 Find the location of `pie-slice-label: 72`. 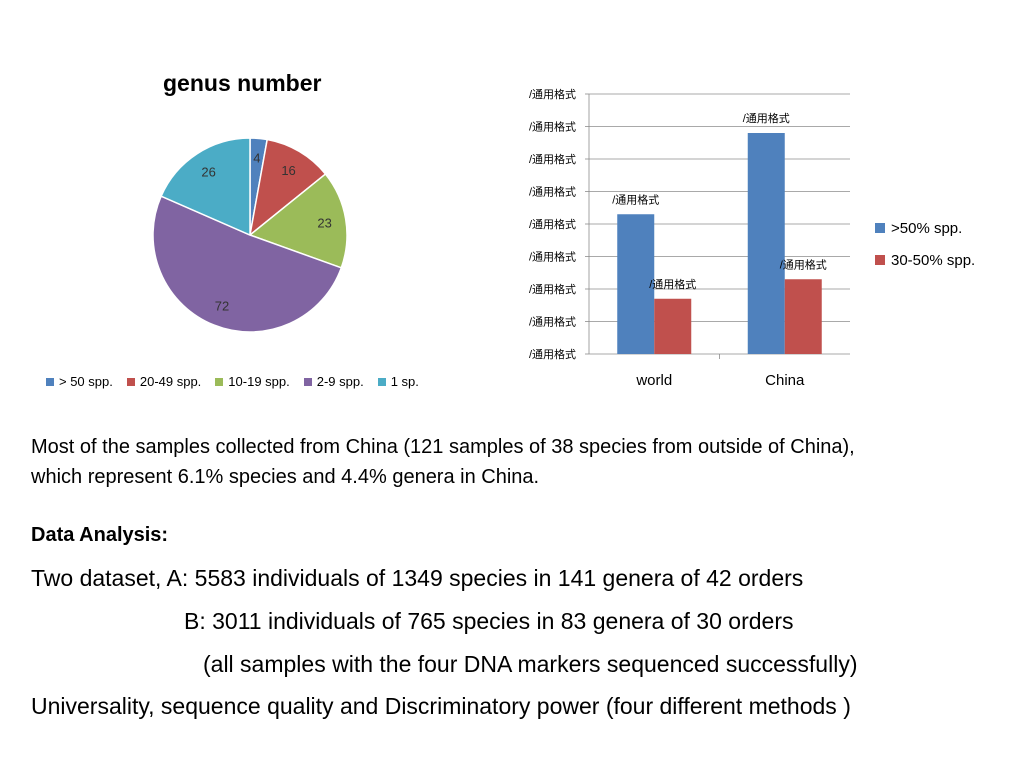

pie-slice-label: 72 is located at coordinates (222, 305).